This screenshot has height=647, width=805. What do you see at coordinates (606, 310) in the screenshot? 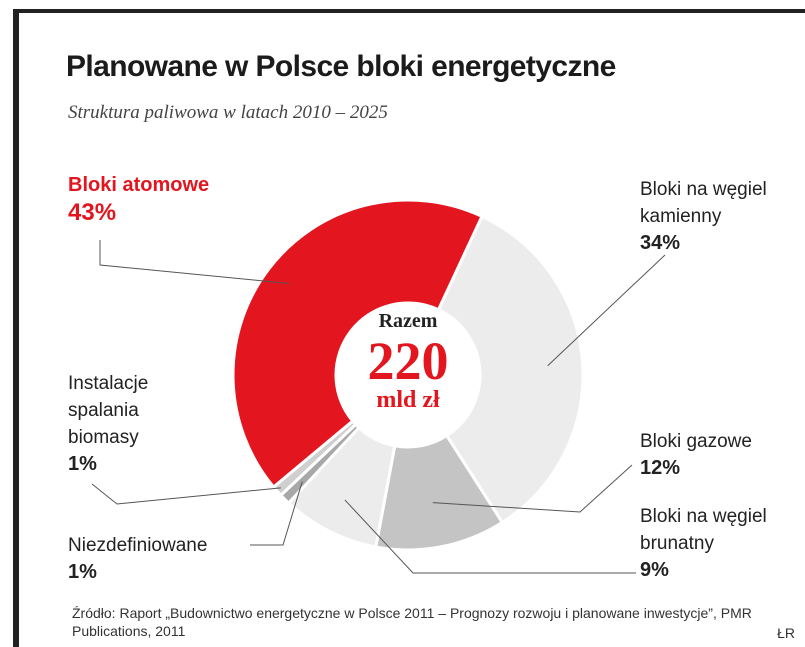
I see `leader-kamienny` at bounding box center [606, 310].